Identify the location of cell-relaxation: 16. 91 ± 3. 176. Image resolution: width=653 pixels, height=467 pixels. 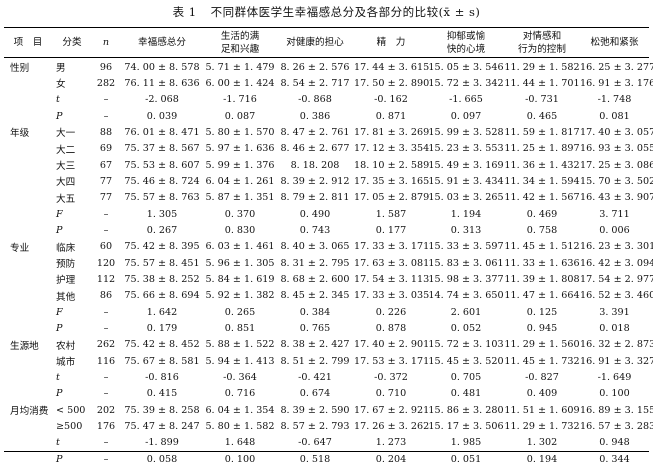
(616, 83).